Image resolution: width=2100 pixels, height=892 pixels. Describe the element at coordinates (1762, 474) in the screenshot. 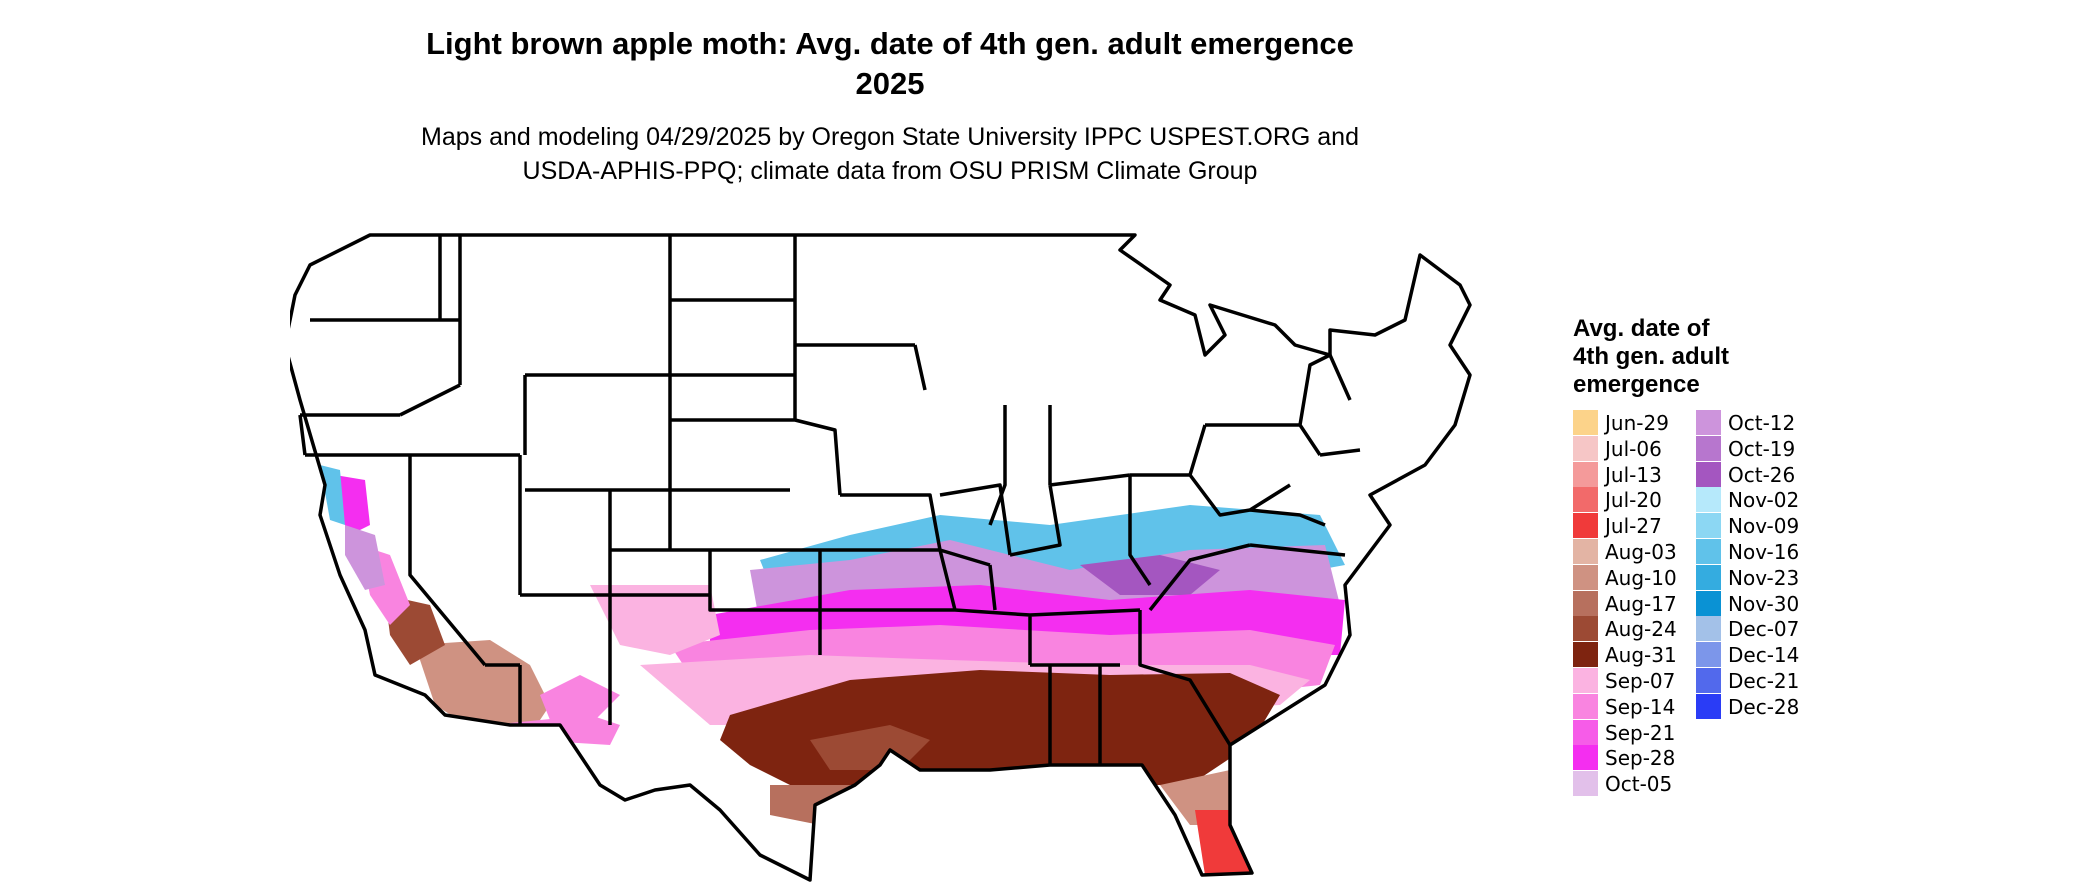

I see `legend-label: Oct-26` at that location.